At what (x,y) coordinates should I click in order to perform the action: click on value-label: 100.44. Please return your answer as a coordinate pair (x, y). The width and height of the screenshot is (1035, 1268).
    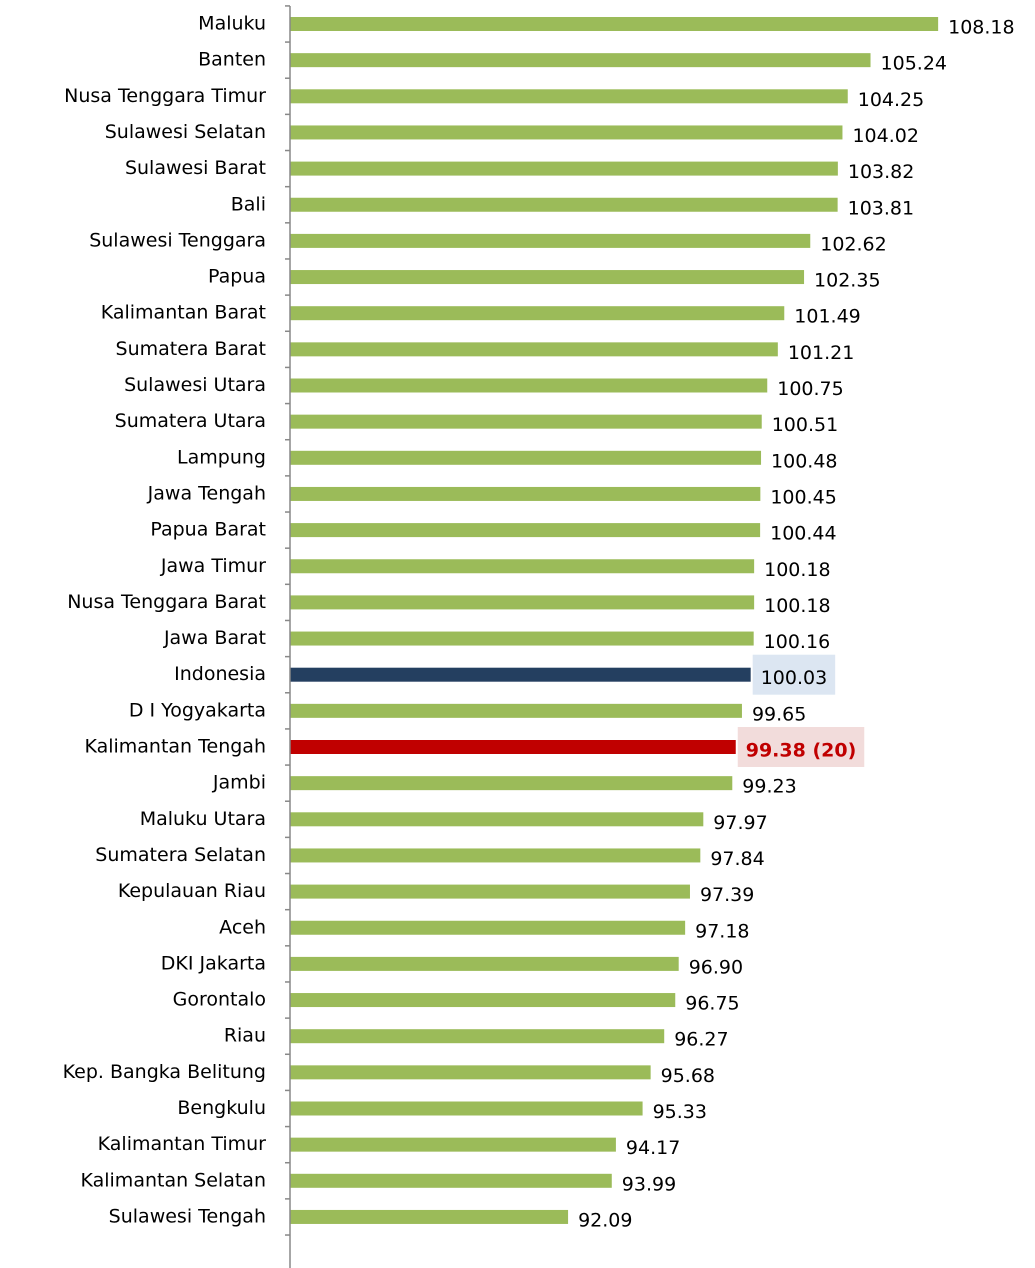
    Looking at the image, I should click on (803, 534).